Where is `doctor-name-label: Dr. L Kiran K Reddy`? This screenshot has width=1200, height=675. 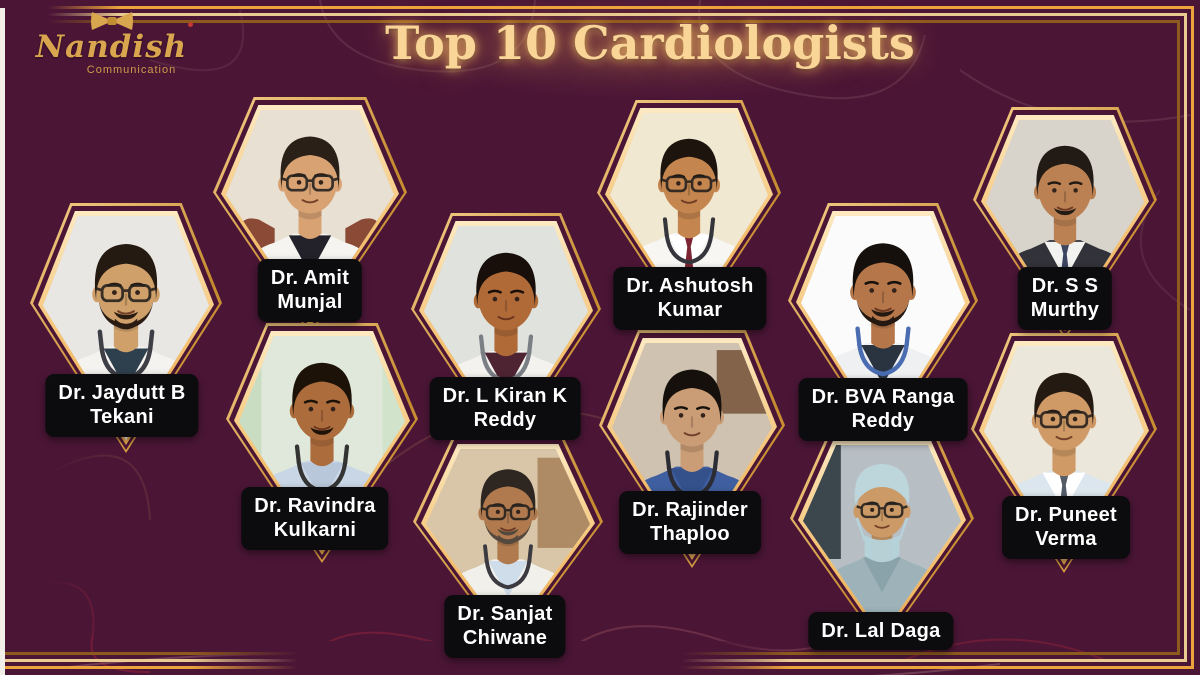
doctor-name-label: Dr. L Kiran K Reddy is located at coordinates (505, 408).